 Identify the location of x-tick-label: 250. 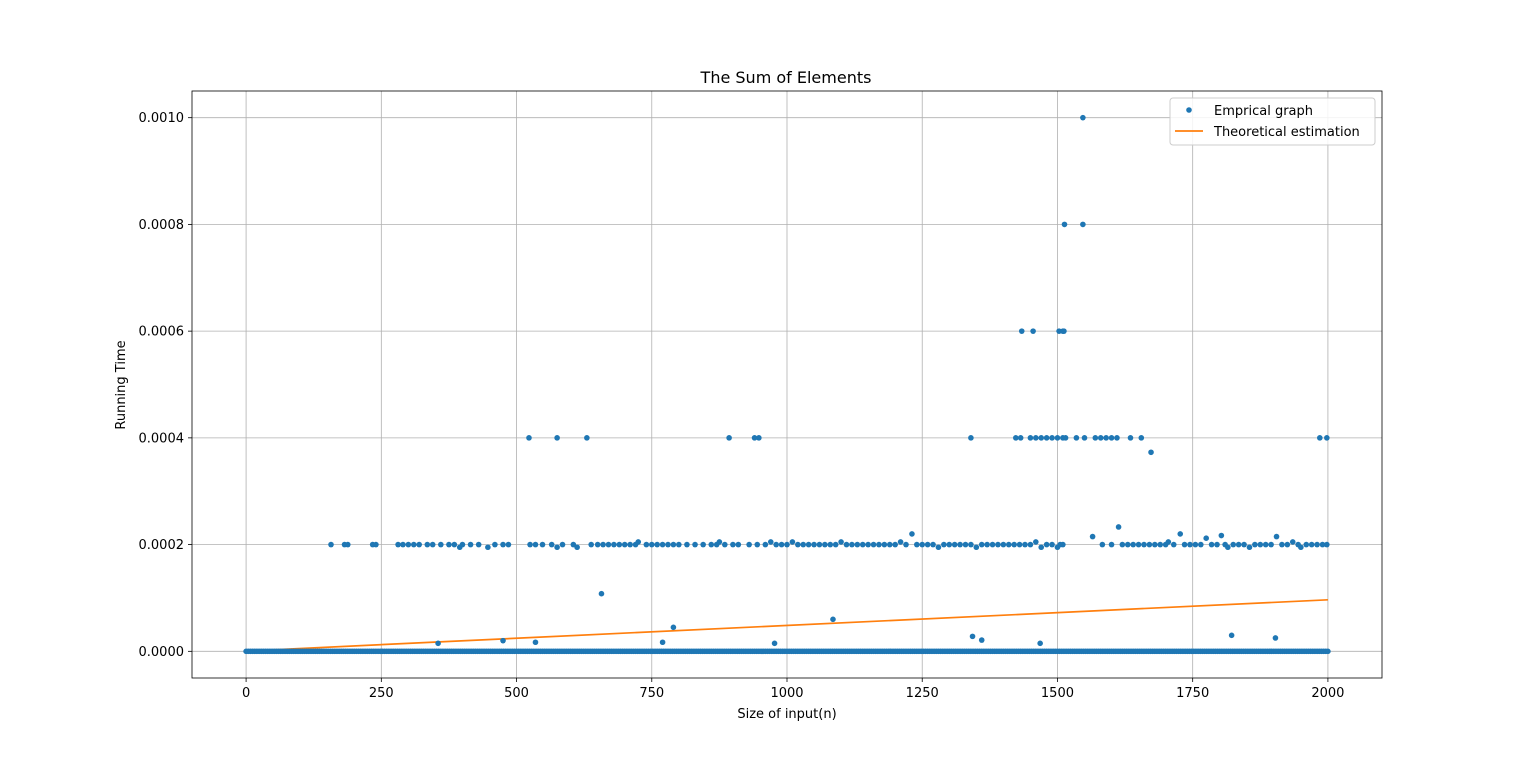
(381, 693).